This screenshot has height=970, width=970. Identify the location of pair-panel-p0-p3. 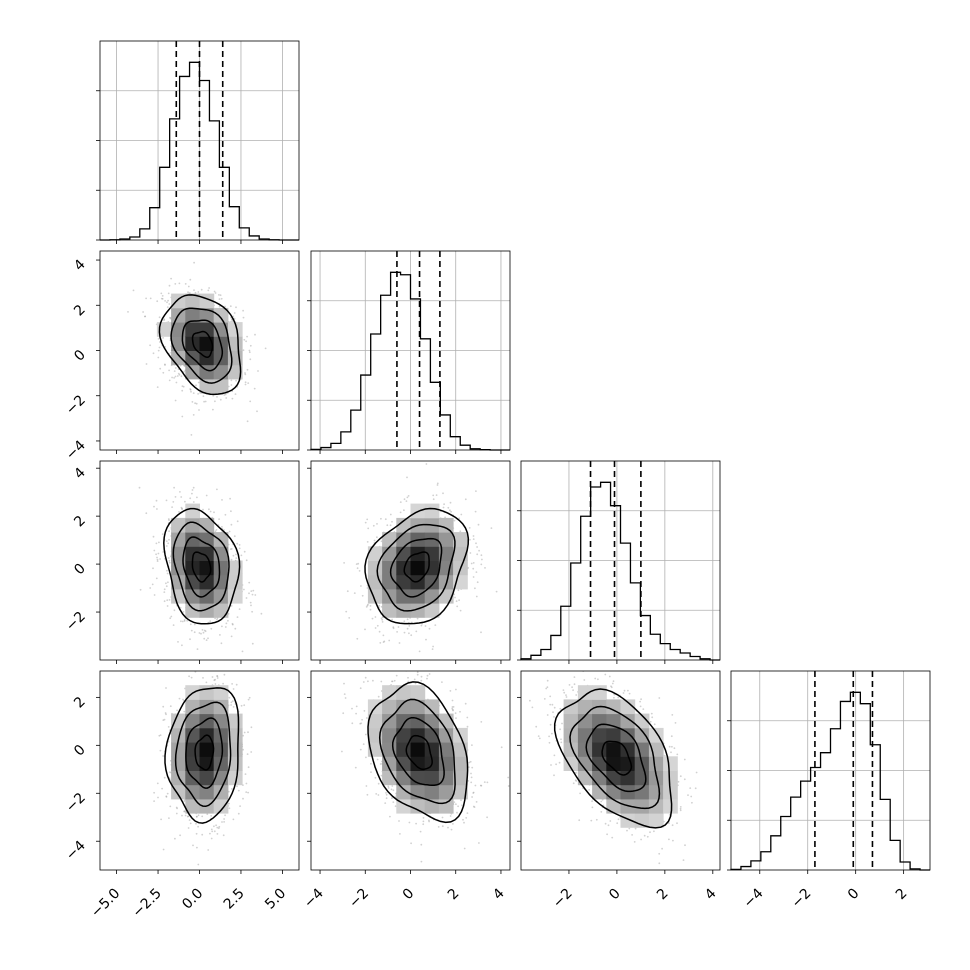
(199, 770).